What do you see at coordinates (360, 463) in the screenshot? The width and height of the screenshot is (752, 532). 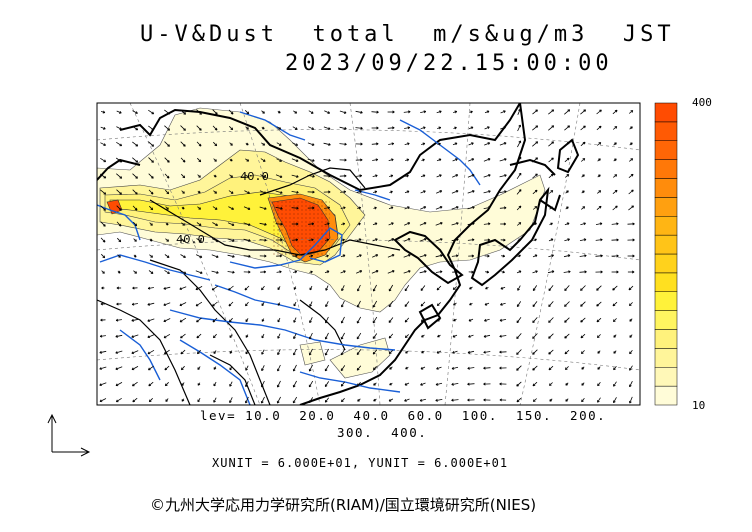 I see `unit-info: XUNIT = 6.000E+01, YUNIT = 6.000E+01` at bounding box center [360, 463].